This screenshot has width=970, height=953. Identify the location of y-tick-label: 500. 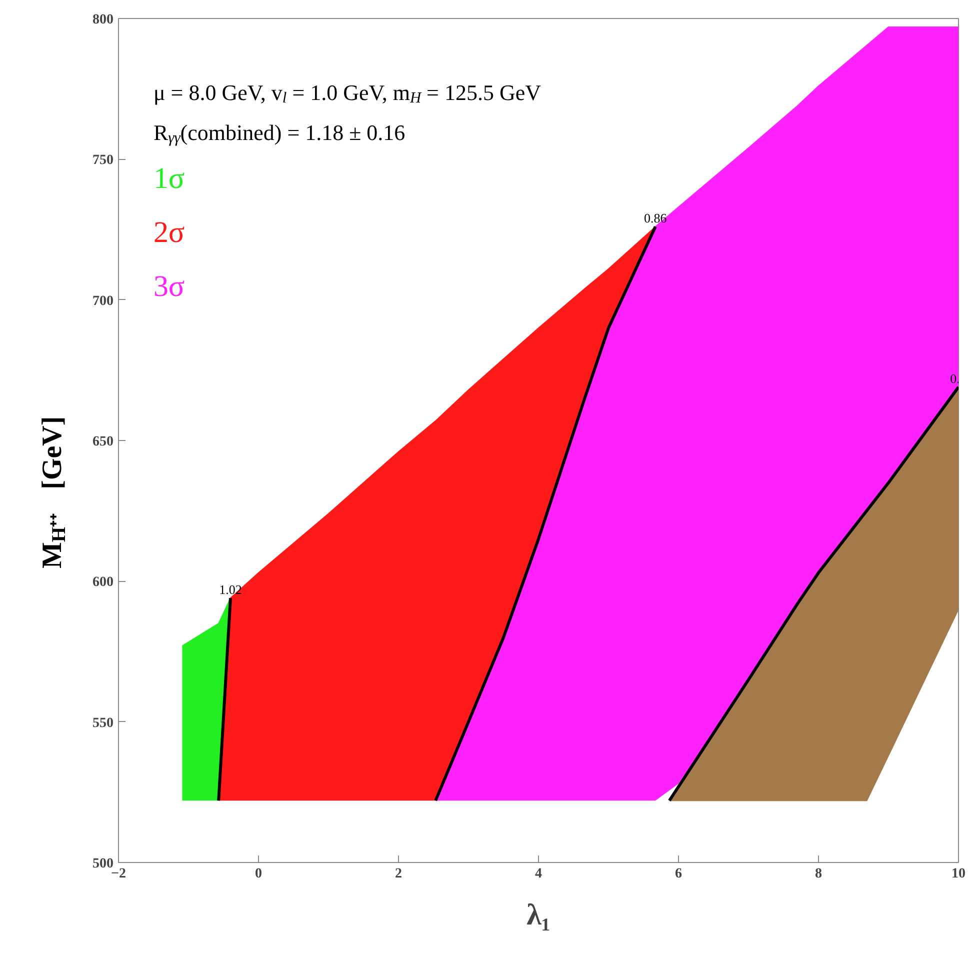
(103, 864).